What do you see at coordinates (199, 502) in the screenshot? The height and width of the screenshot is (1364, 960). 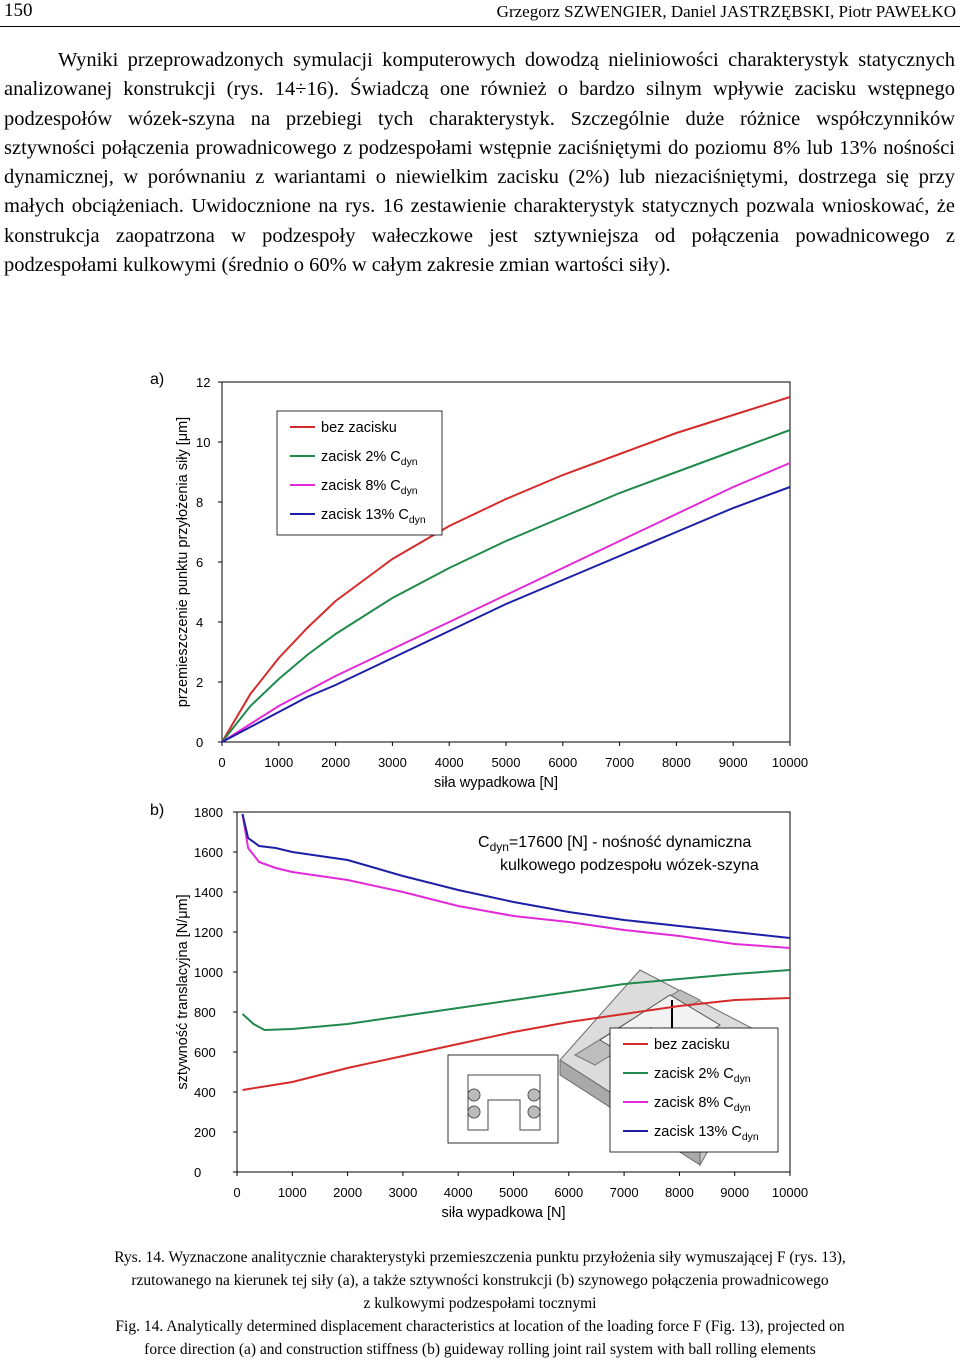 I see `y-tick-label: 8` at bounding box center [199, 502].